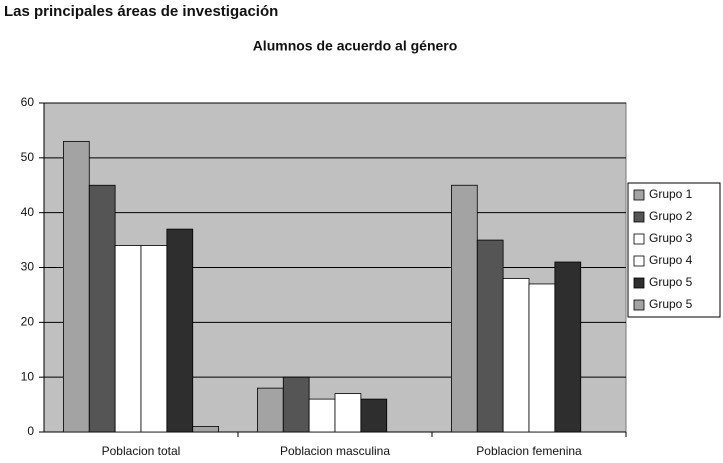 The image size is (723, 463). What do you see at coordinates (28, 212) in the screenshot?
I see `y-tick-label: 40` at bounding box center [28, 212].